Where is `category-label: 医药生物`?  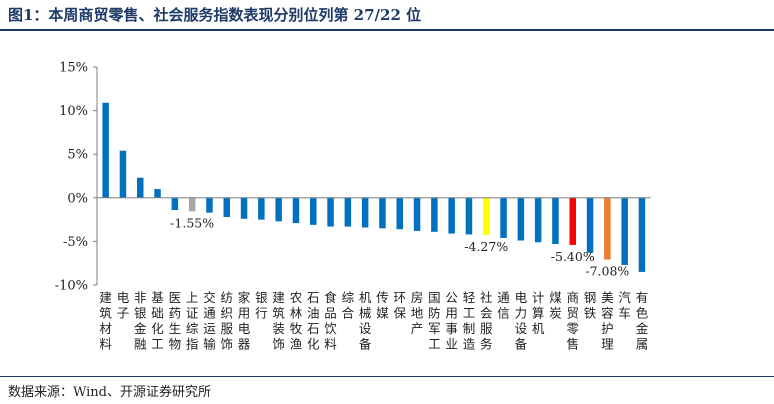 category-label: 医药生物 is located at coordinates (175, 321).